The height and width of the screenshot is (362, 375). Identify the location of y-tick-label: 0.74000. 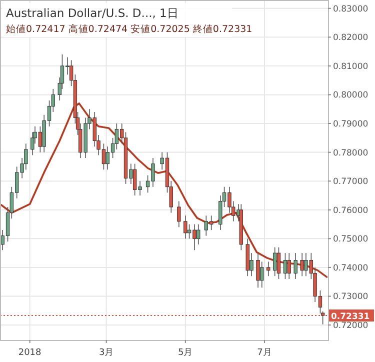
(350, 268).